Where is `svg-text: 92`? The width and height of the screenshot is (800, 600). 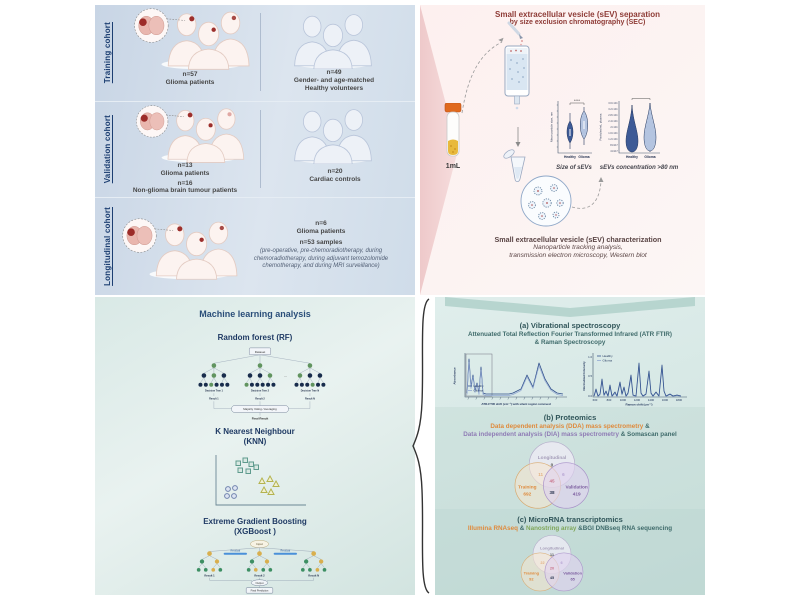
svg-text: 92 is located at coordinates (531, 578).